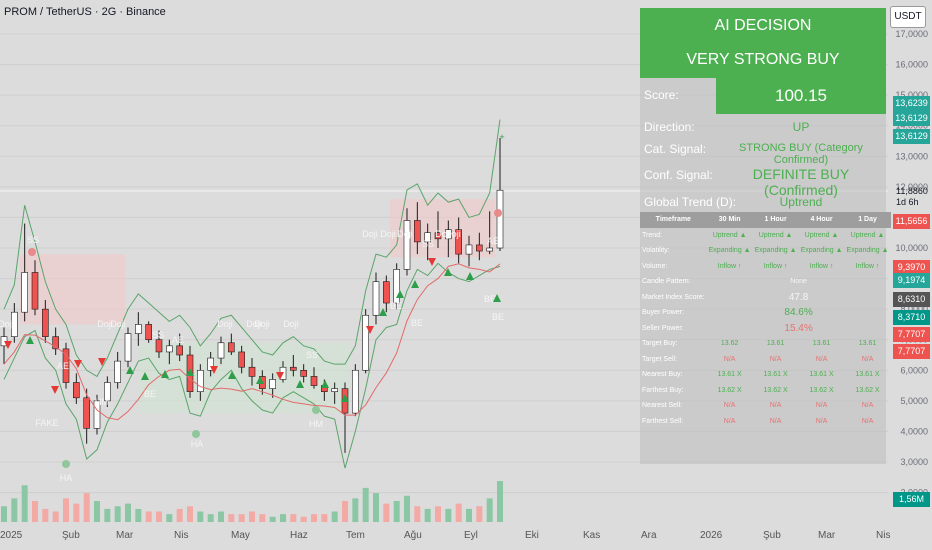 The image size is (932, 550). Describe the element at coordinates (821, 390) in the screenshot. I see `table-cell: 13.62 X` at that location.